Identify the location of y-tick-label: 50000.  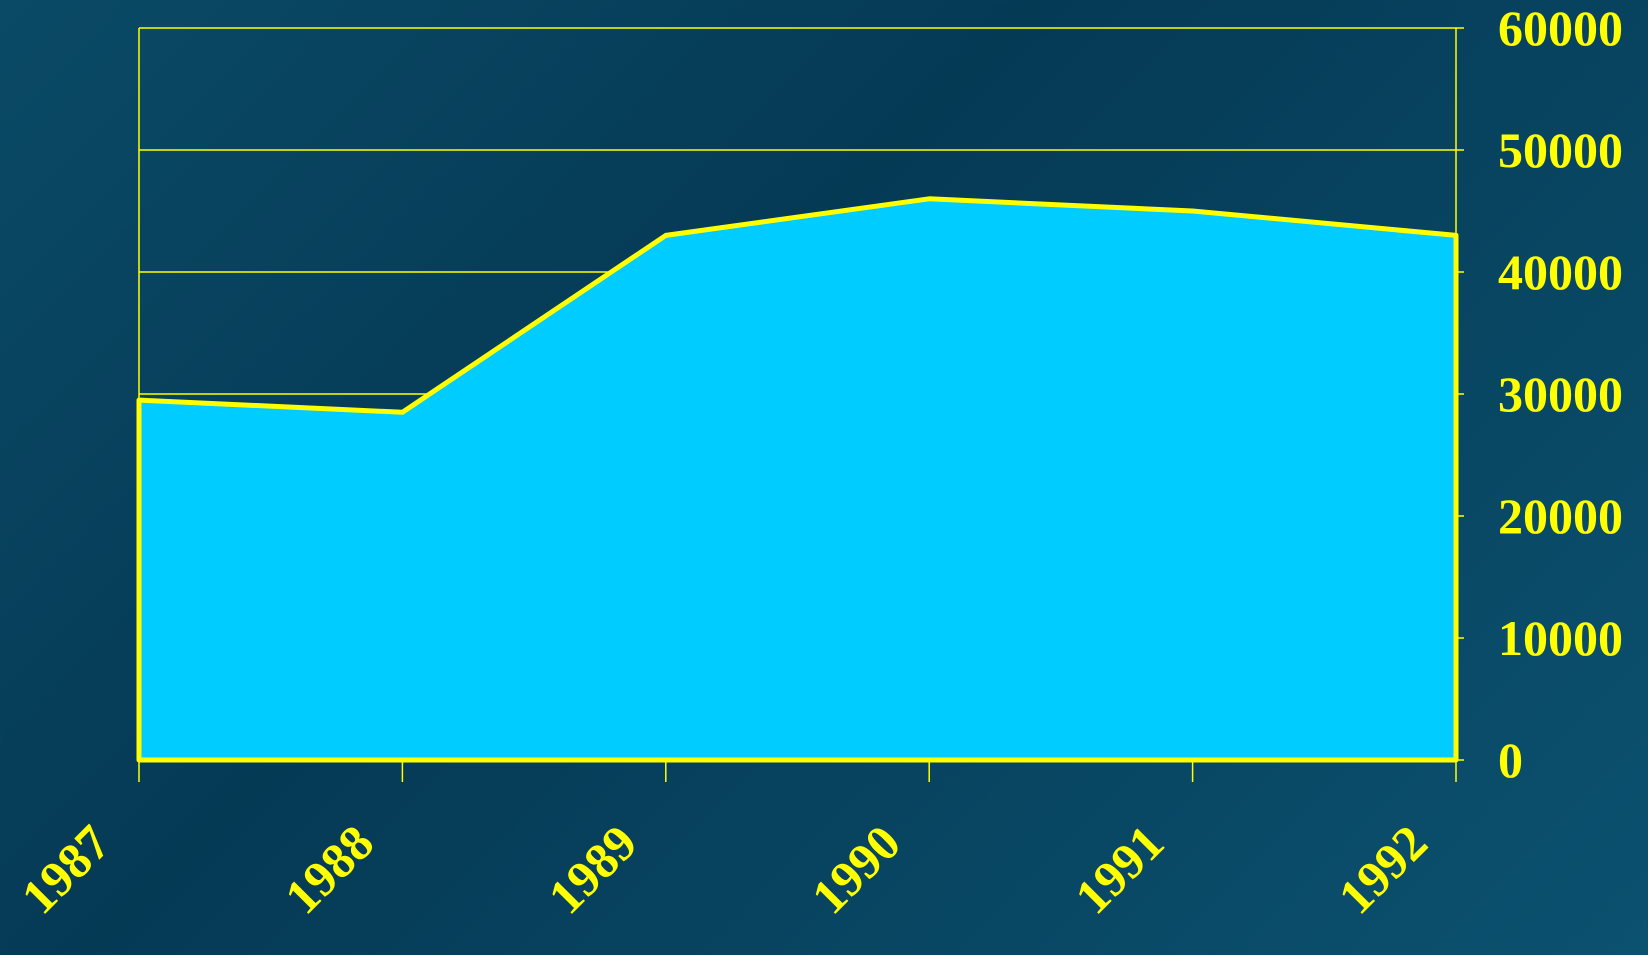
(1560, 150).